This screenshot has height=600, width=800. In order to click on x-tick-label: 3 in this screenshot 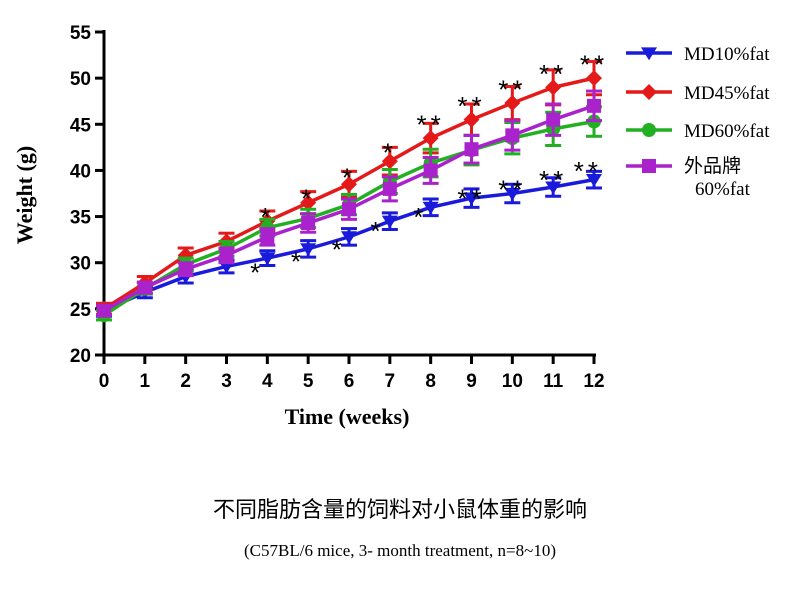, I will do `click(226, 381)`.